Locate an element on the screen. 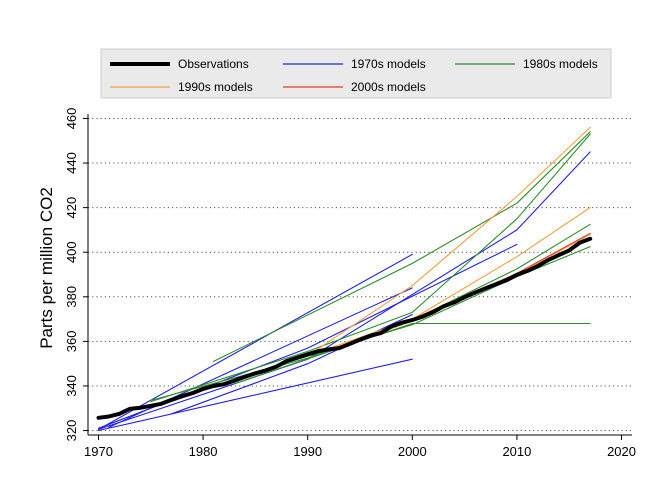 The image size is (662, 478). y-axis-ticks: 320 340 360 380 400 420 440 460 is located at coordinates (76, 275).